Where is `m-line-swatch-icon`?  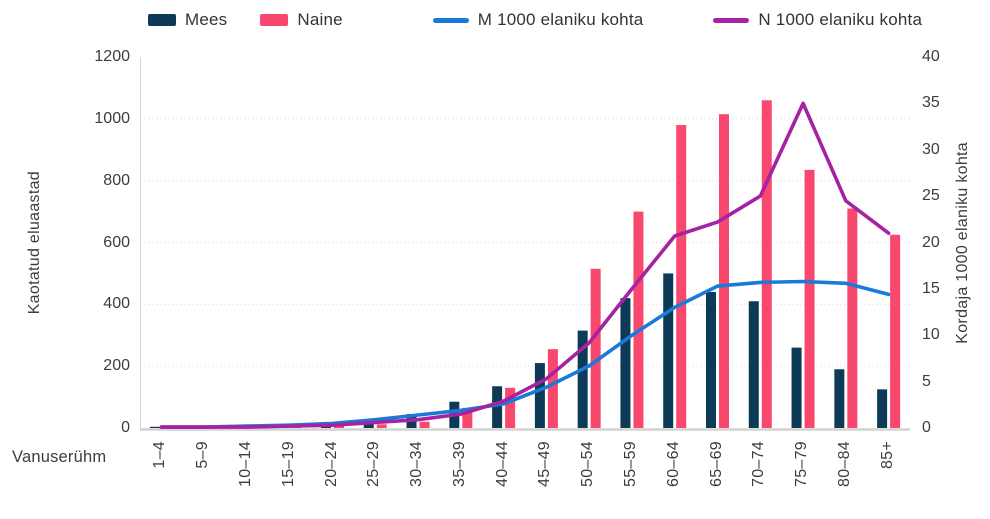
m-line-swatch-icon is located at coordinates (450, 20).